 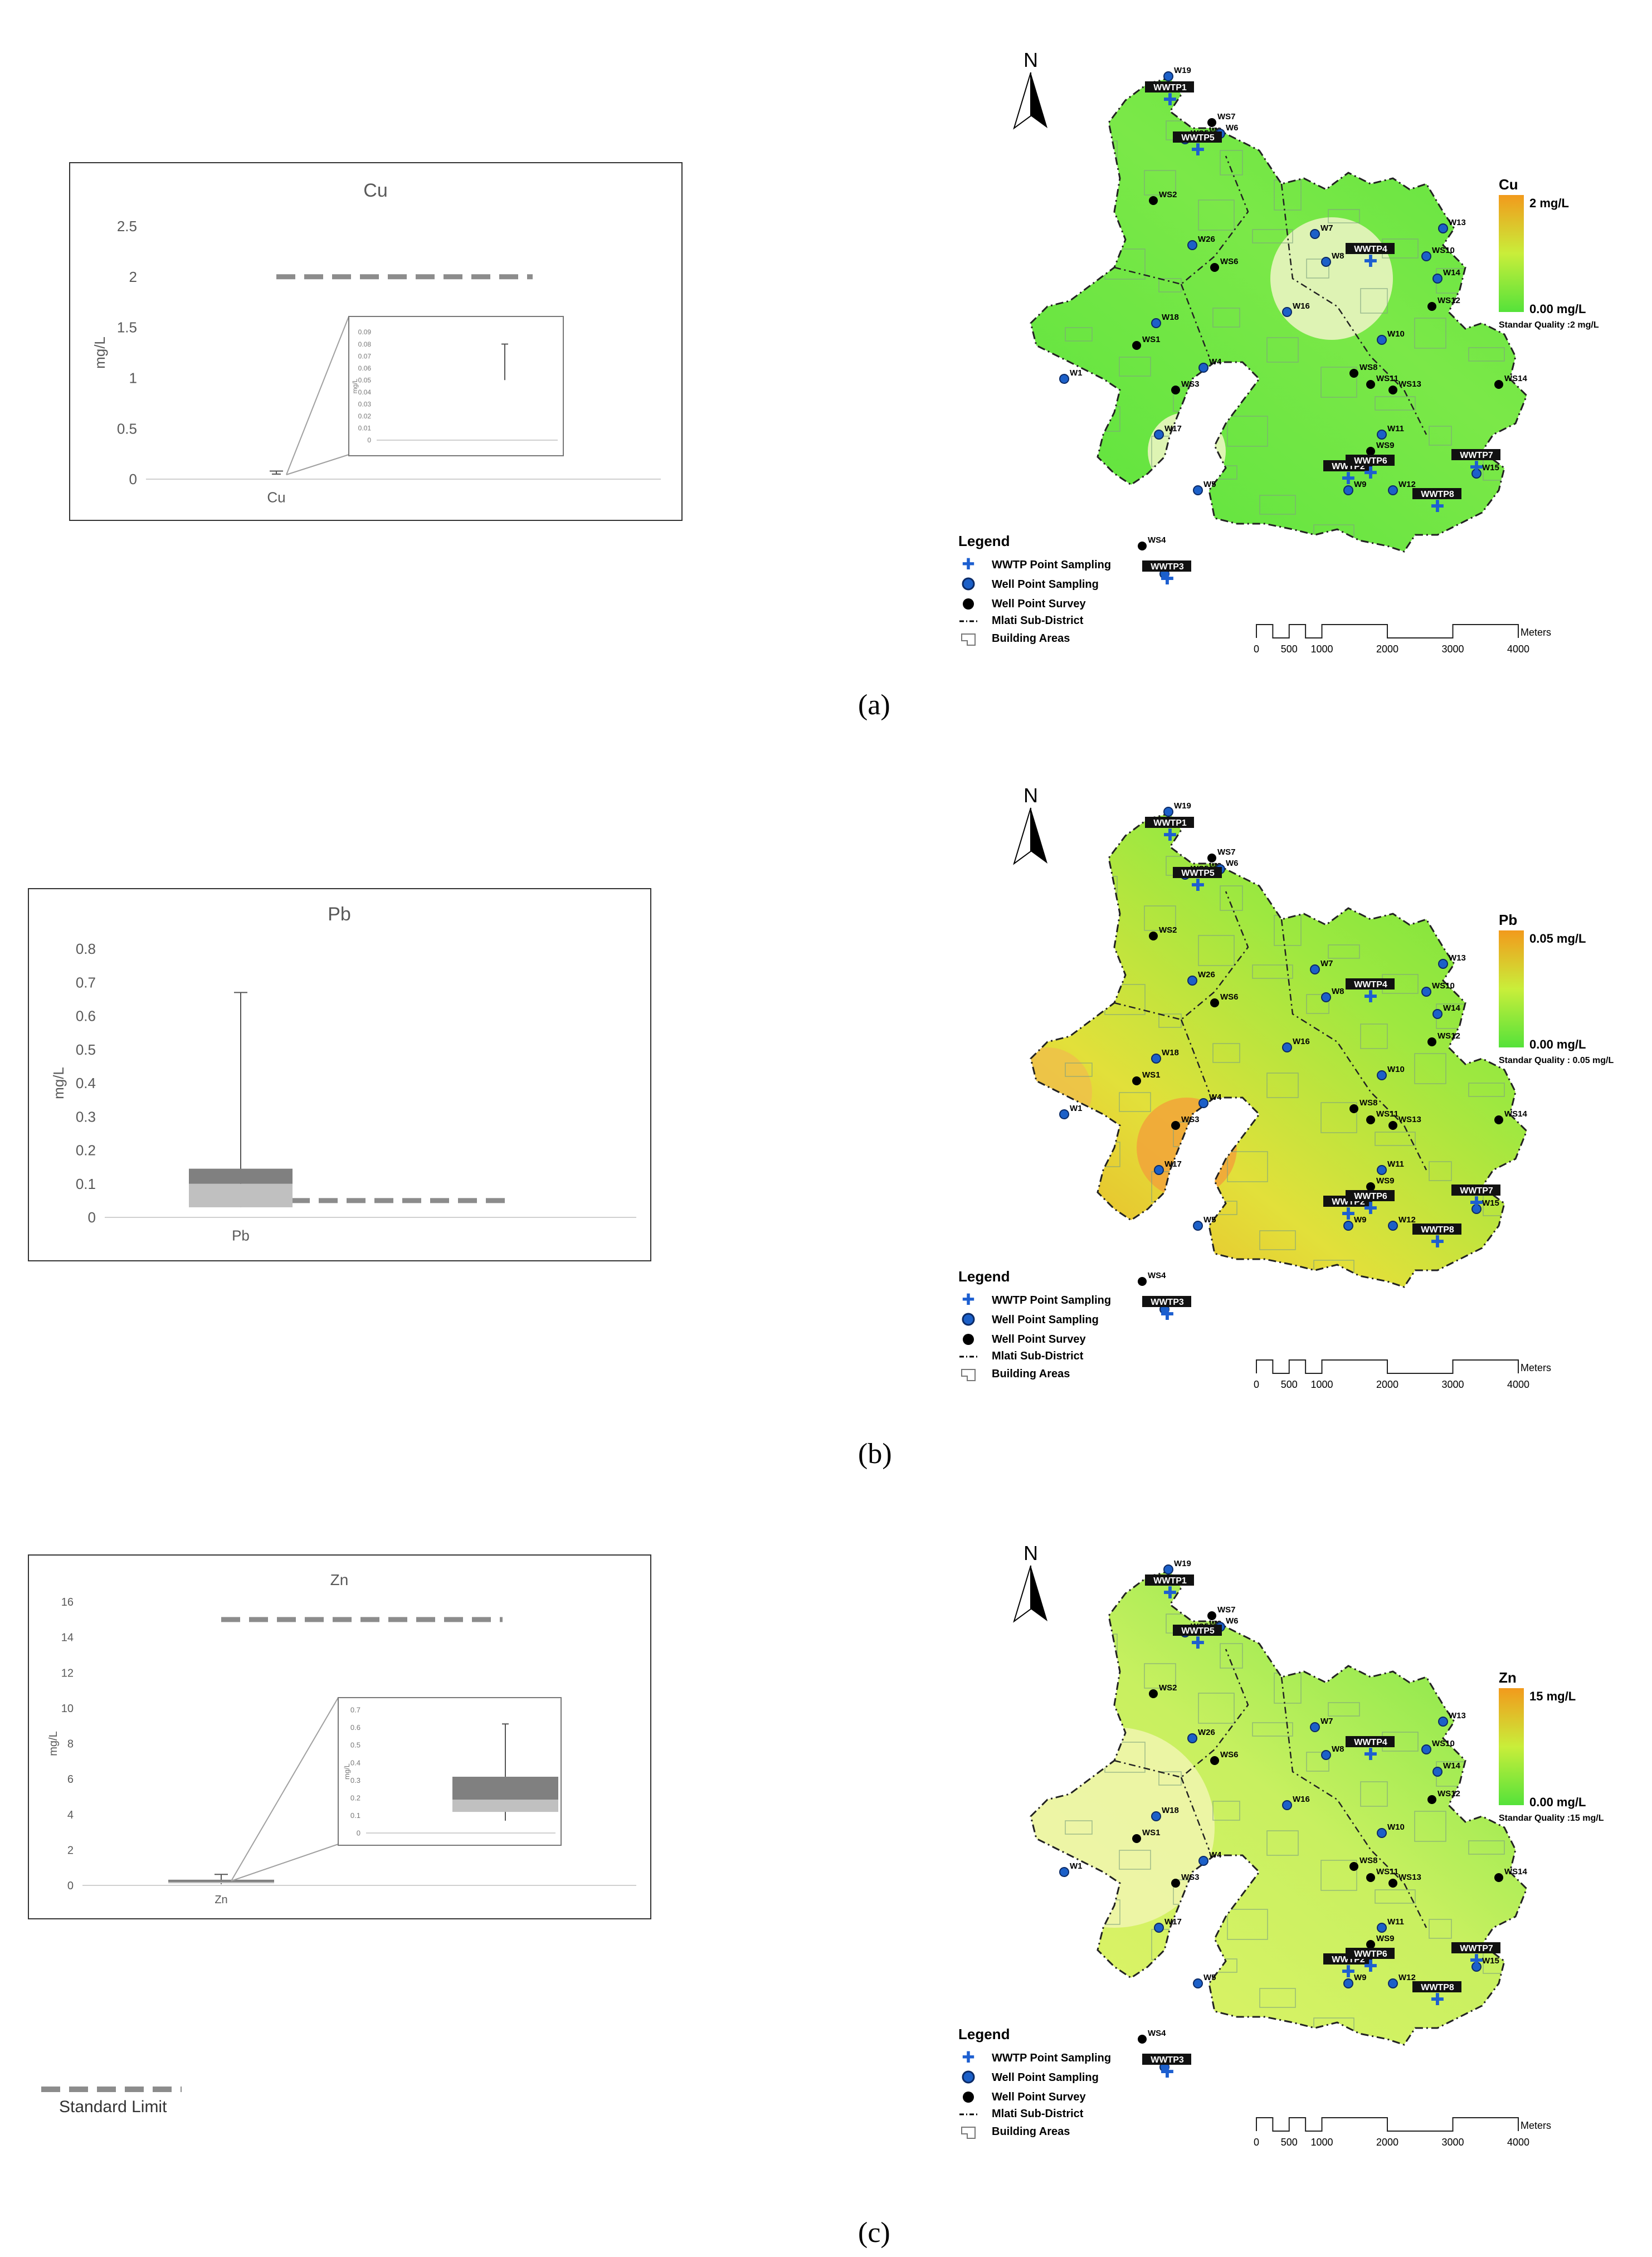 What do you see at coordinates (86, 1049) in the screenshot?
I see `y-tick-label: 0.5` at bounding box center [86, 1049].